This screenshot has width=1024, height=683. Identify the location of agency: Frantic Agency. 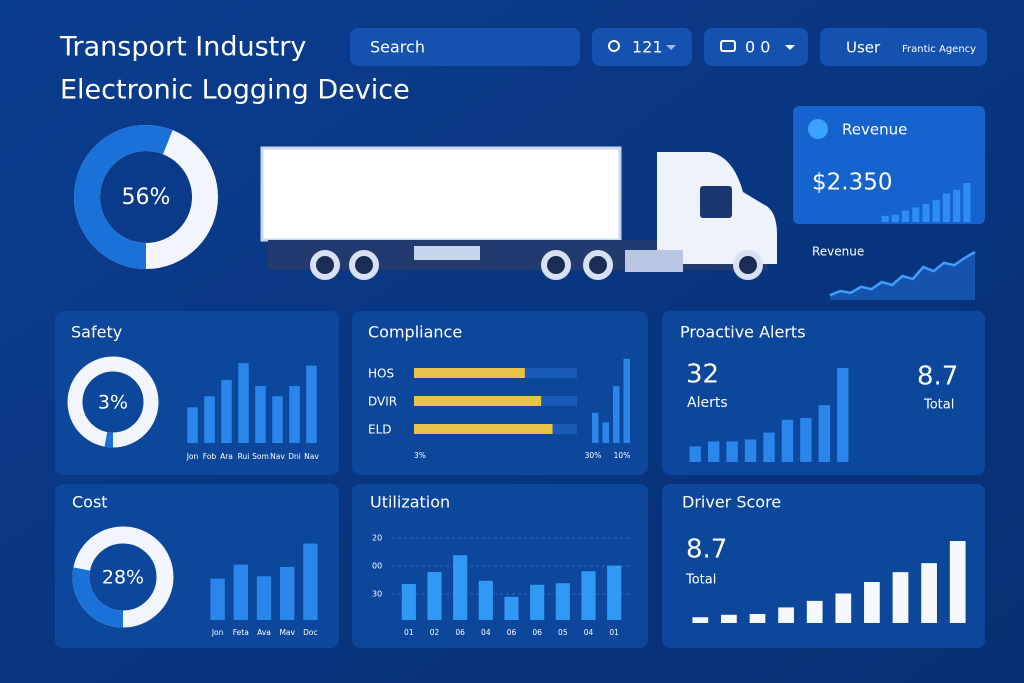
(939, 49).